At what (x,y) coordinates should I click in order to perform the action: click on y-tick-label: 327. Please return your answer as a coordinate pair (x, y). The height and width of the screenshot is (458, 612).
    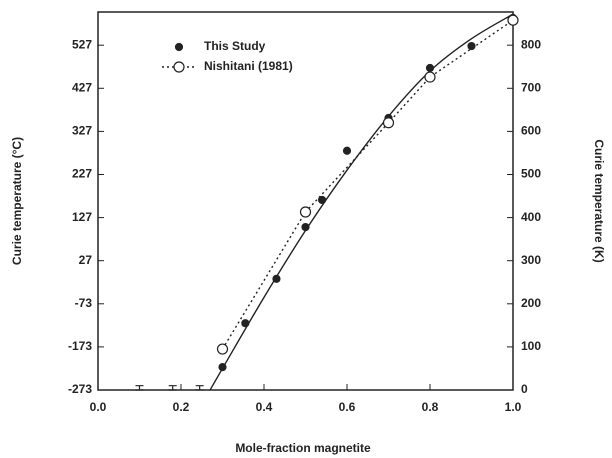
    Looking at the image, I should click on (82, 131).